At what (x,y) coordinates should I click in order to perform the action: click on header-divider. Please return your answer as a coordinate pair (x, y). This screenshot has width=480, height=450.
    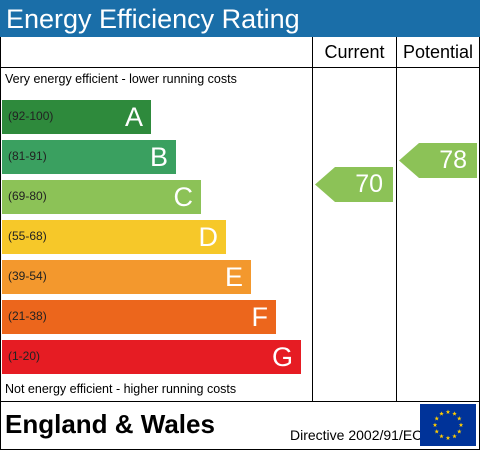
    Looking at the image, I should click on (240, 67).